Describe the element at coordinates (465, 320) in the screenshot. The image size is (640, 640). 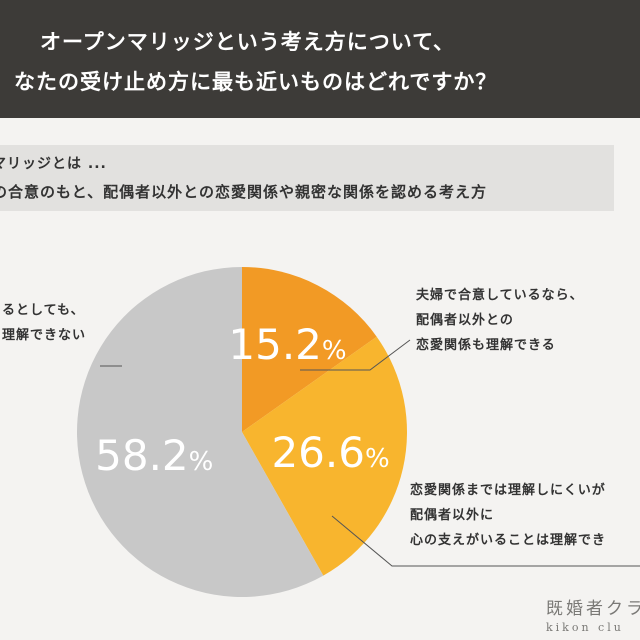
I see `annotation-right-top-line: 配偶者以外との` at that location.